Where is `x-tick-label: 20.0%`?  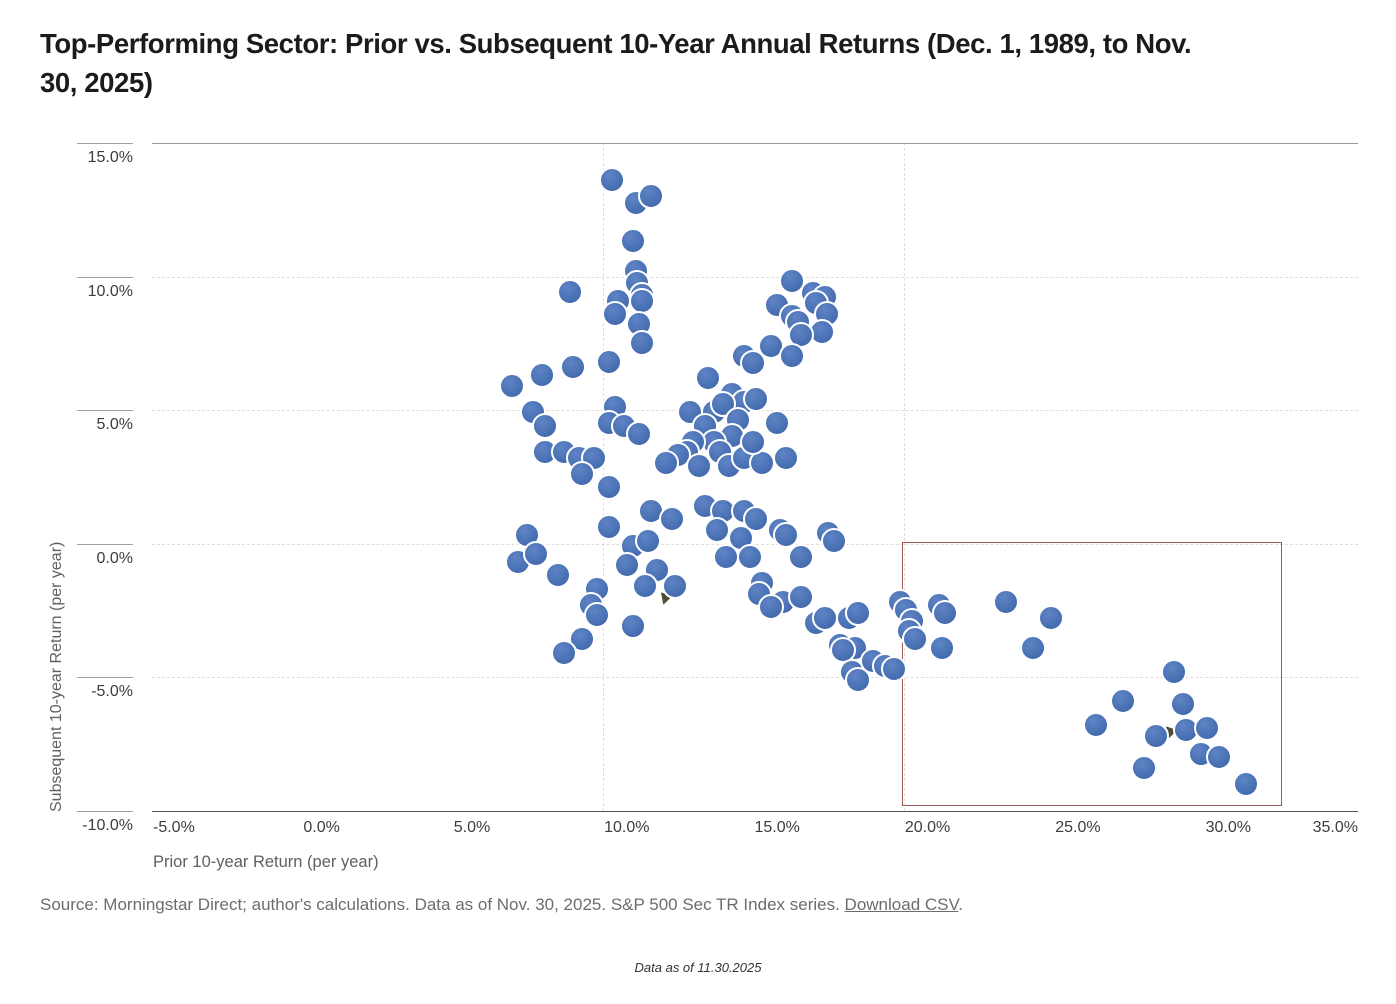
x-tick-label: 20.0% is located at coordinates (927, 827).